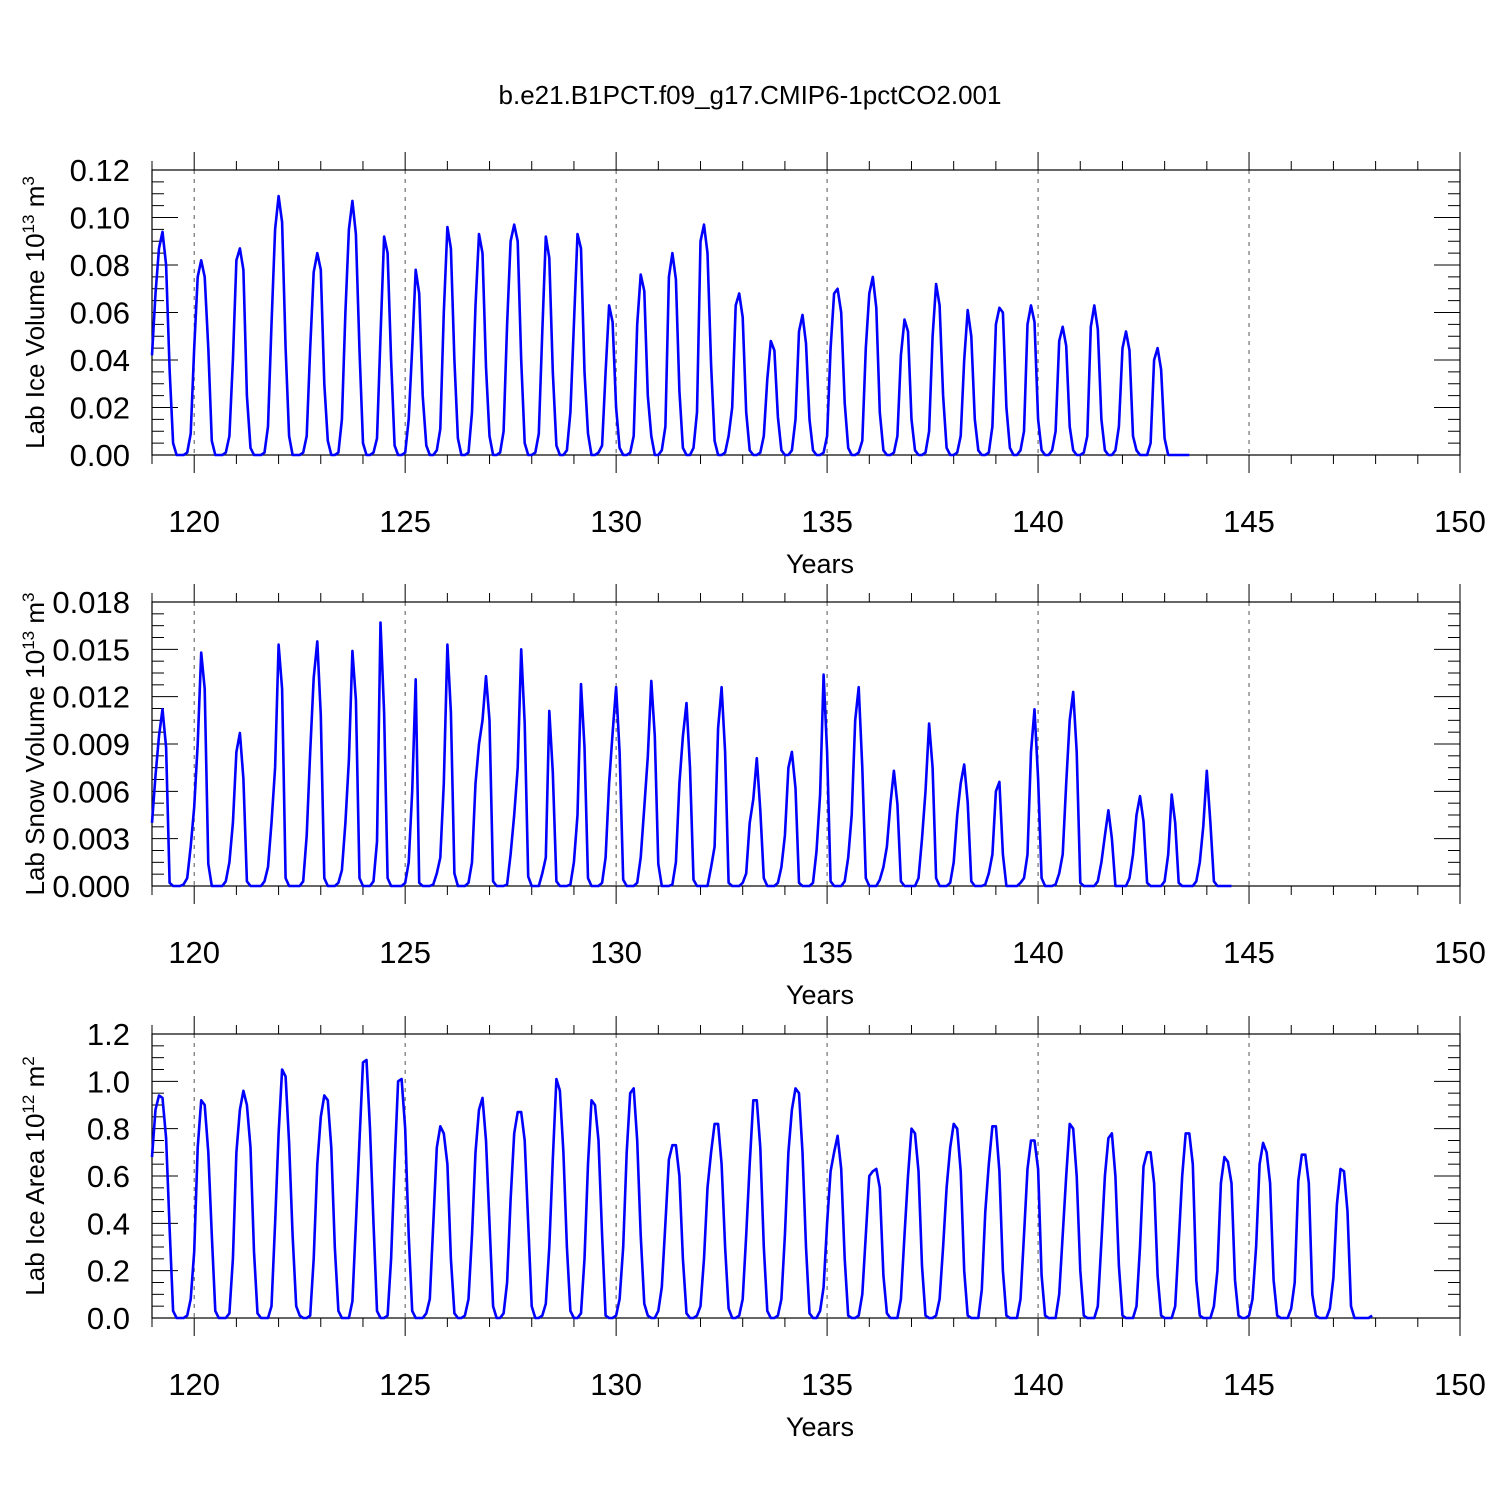 This screenshot has height=1500, width=1500. I want to click on y-tick-label: 0.6, so click(108, 1176).